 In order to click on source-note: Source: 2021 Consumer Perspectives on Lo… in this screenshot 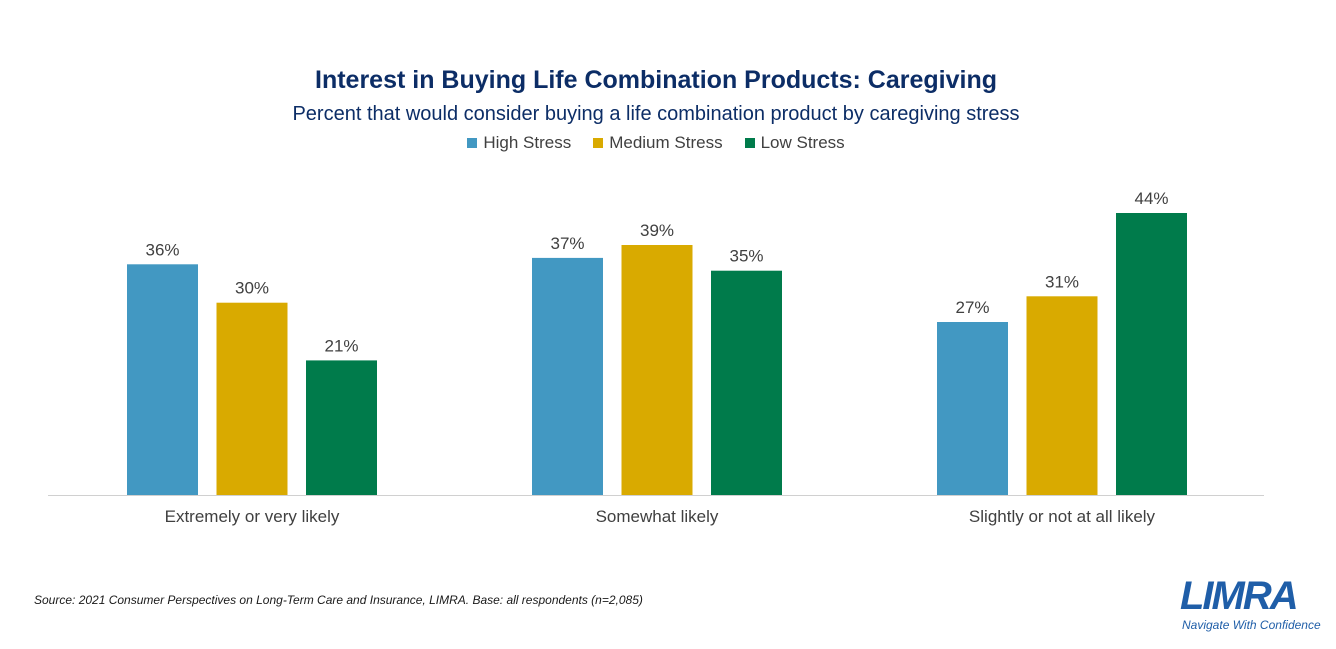, I will do `click(338, 600)`.